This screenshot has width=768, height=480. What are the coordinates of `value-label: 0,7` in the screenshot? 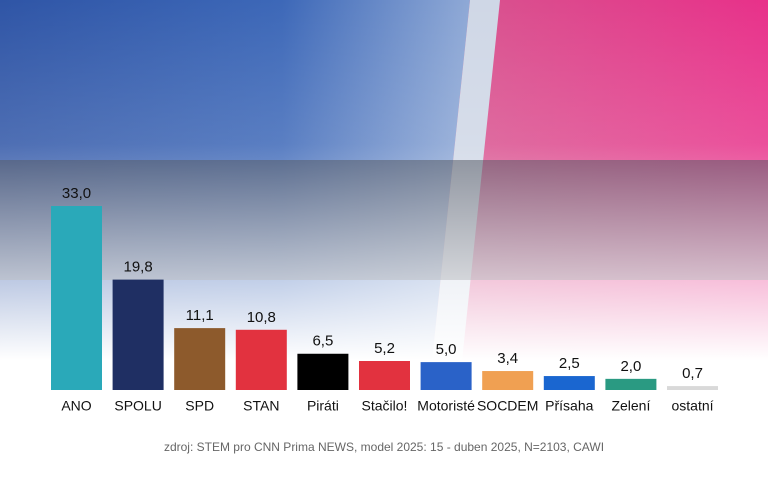 It's located at (692, 373).